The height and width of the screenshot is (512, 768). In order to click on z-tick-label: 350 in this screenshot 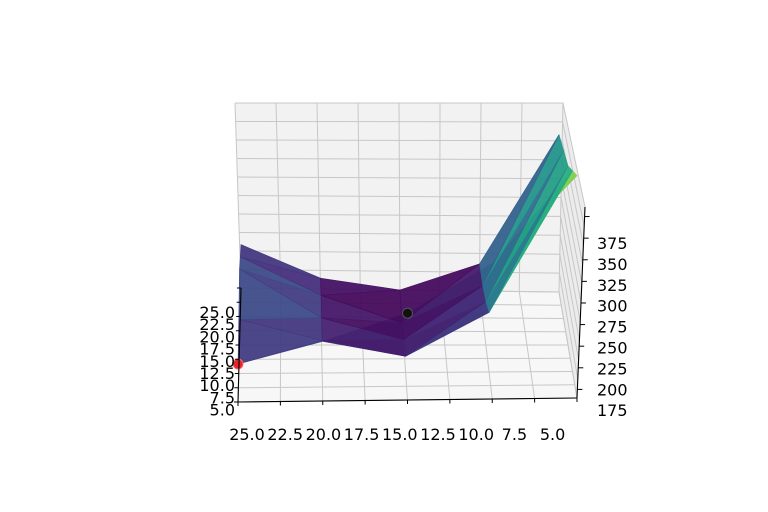, I will do `click(612, 264)`.